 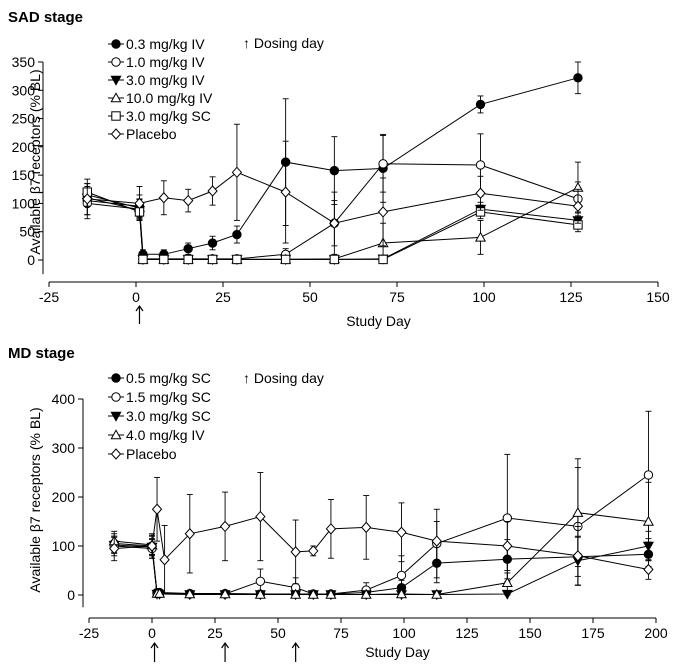 I want to click on sad-legend-entry: Placebo, so click(x=142, y=134).